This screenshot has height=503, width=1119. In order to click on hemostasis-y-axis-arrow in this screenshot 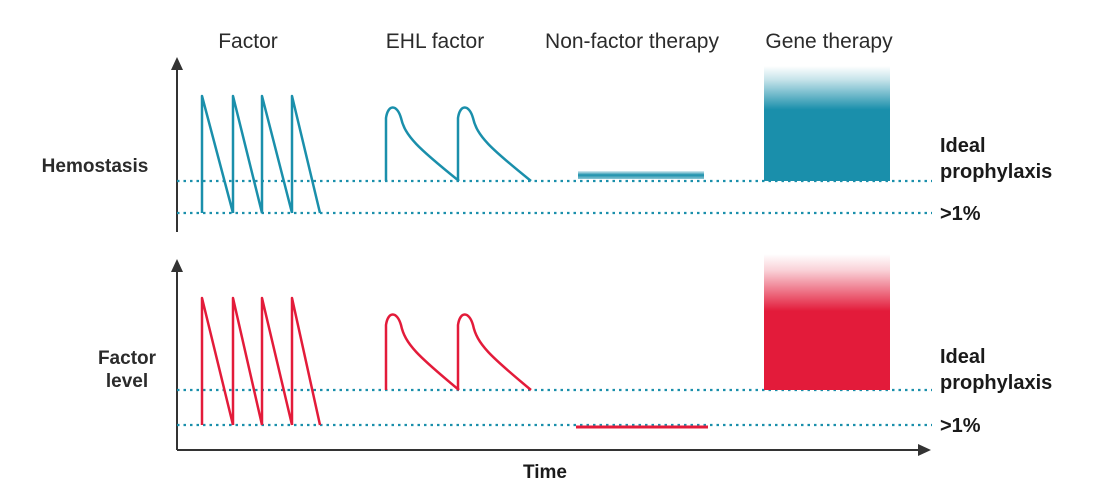, I will do `click(177, 63)`.